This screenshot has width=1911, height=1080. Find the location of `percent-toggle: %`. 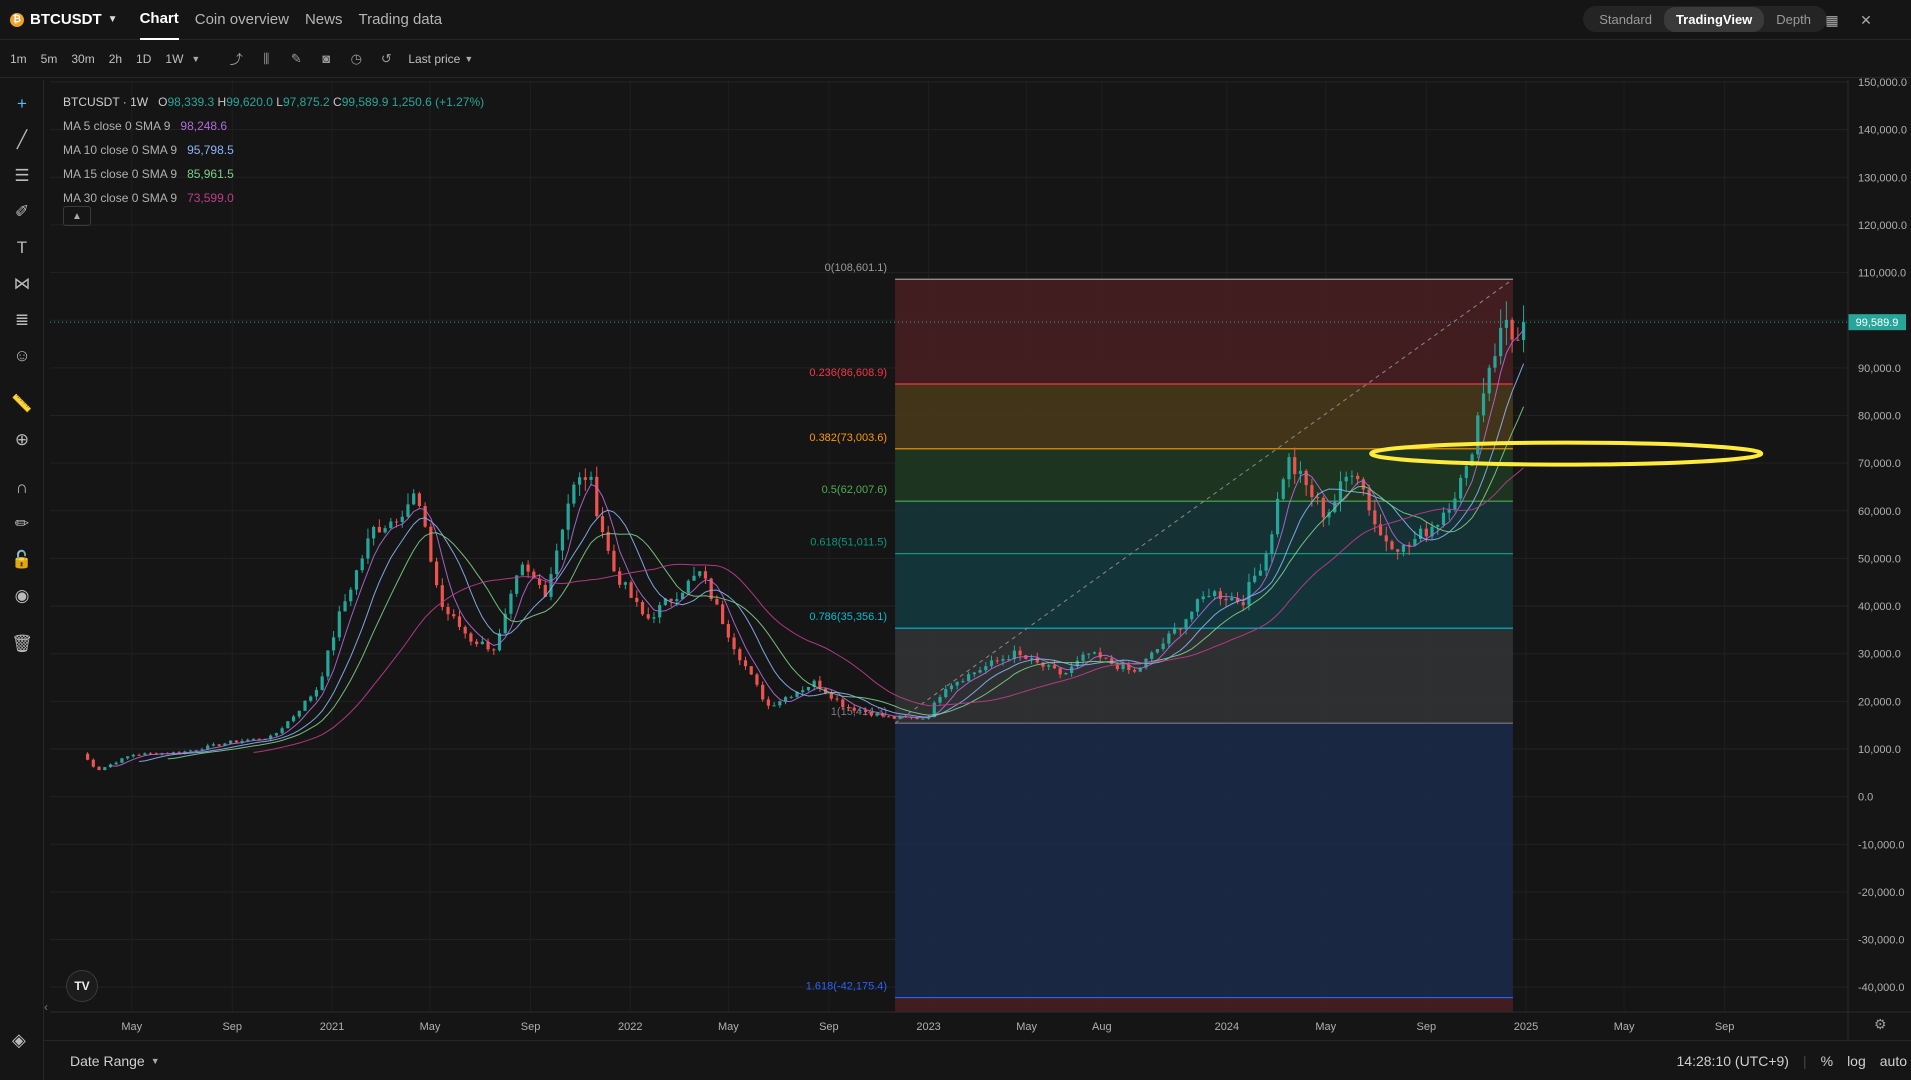

percent-toggle: % is located at coordinates (1827, 1060).